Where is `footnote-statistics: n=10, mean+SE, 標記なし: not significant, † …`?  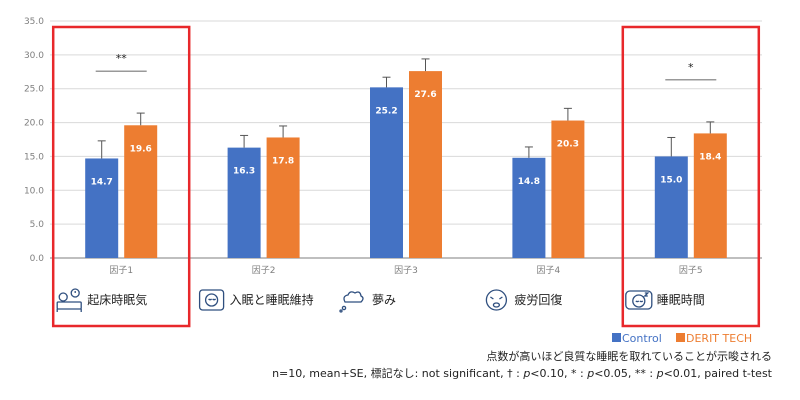 footnote-statistics: n=10, mean+SE, 標記なし: not significant, † … is located at coordinates (522, 373).